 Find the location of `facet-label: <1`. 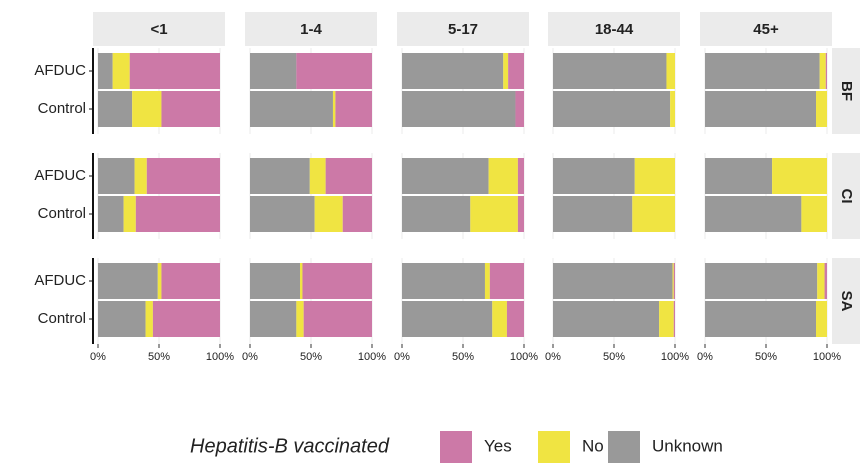

facet-label: <1 is located at coordinates (158, 29).